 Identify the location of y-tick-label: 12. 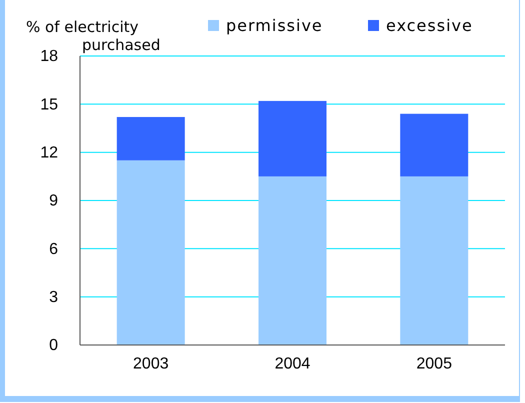
(49, 153).